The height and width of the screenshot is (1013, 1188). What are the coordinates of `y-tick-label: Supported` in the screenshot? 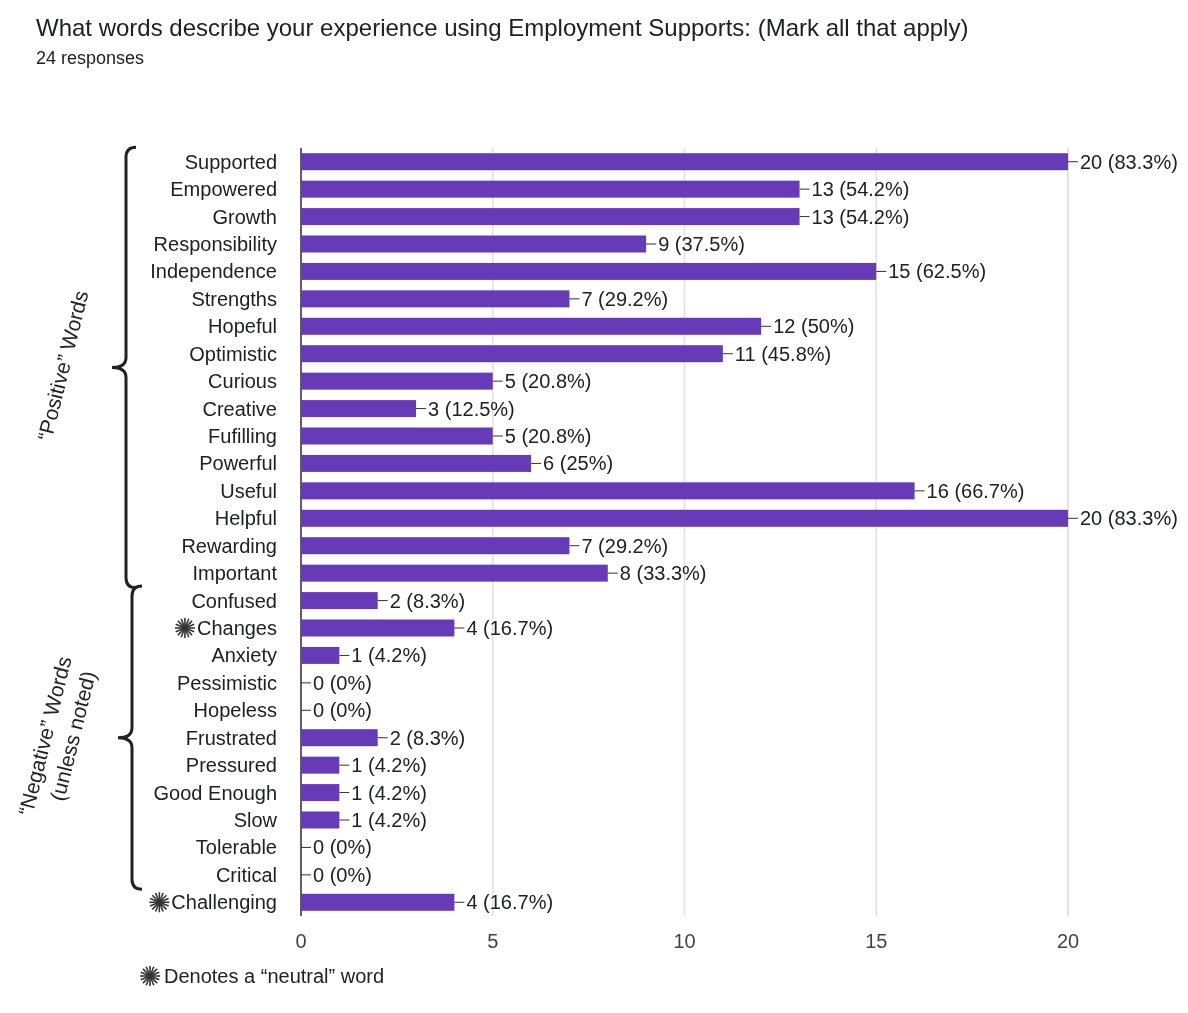 It's located at (230, 161).